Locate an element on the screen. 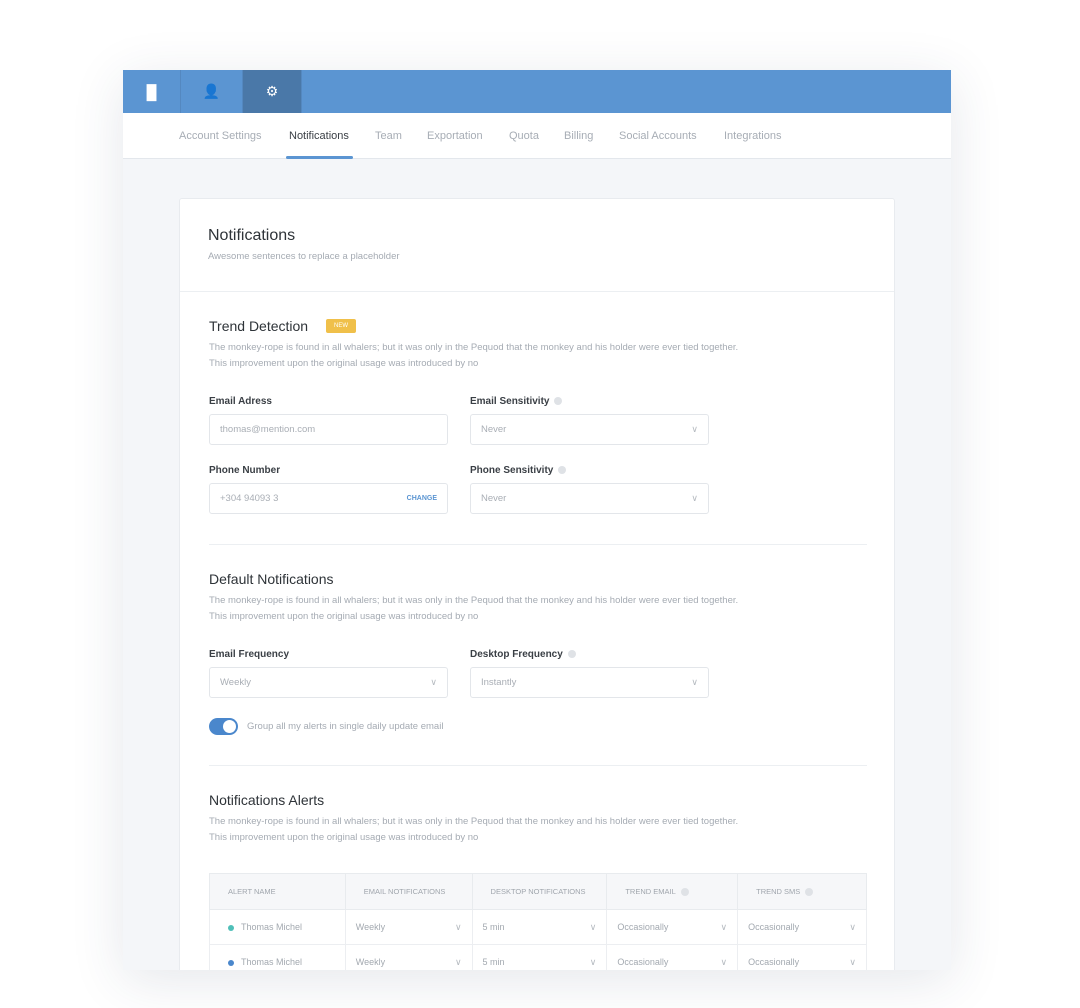 Image resolution: width=1080 pixels, height=1008 pixels. select-value: Weekly is located at coordinates (235, 682).